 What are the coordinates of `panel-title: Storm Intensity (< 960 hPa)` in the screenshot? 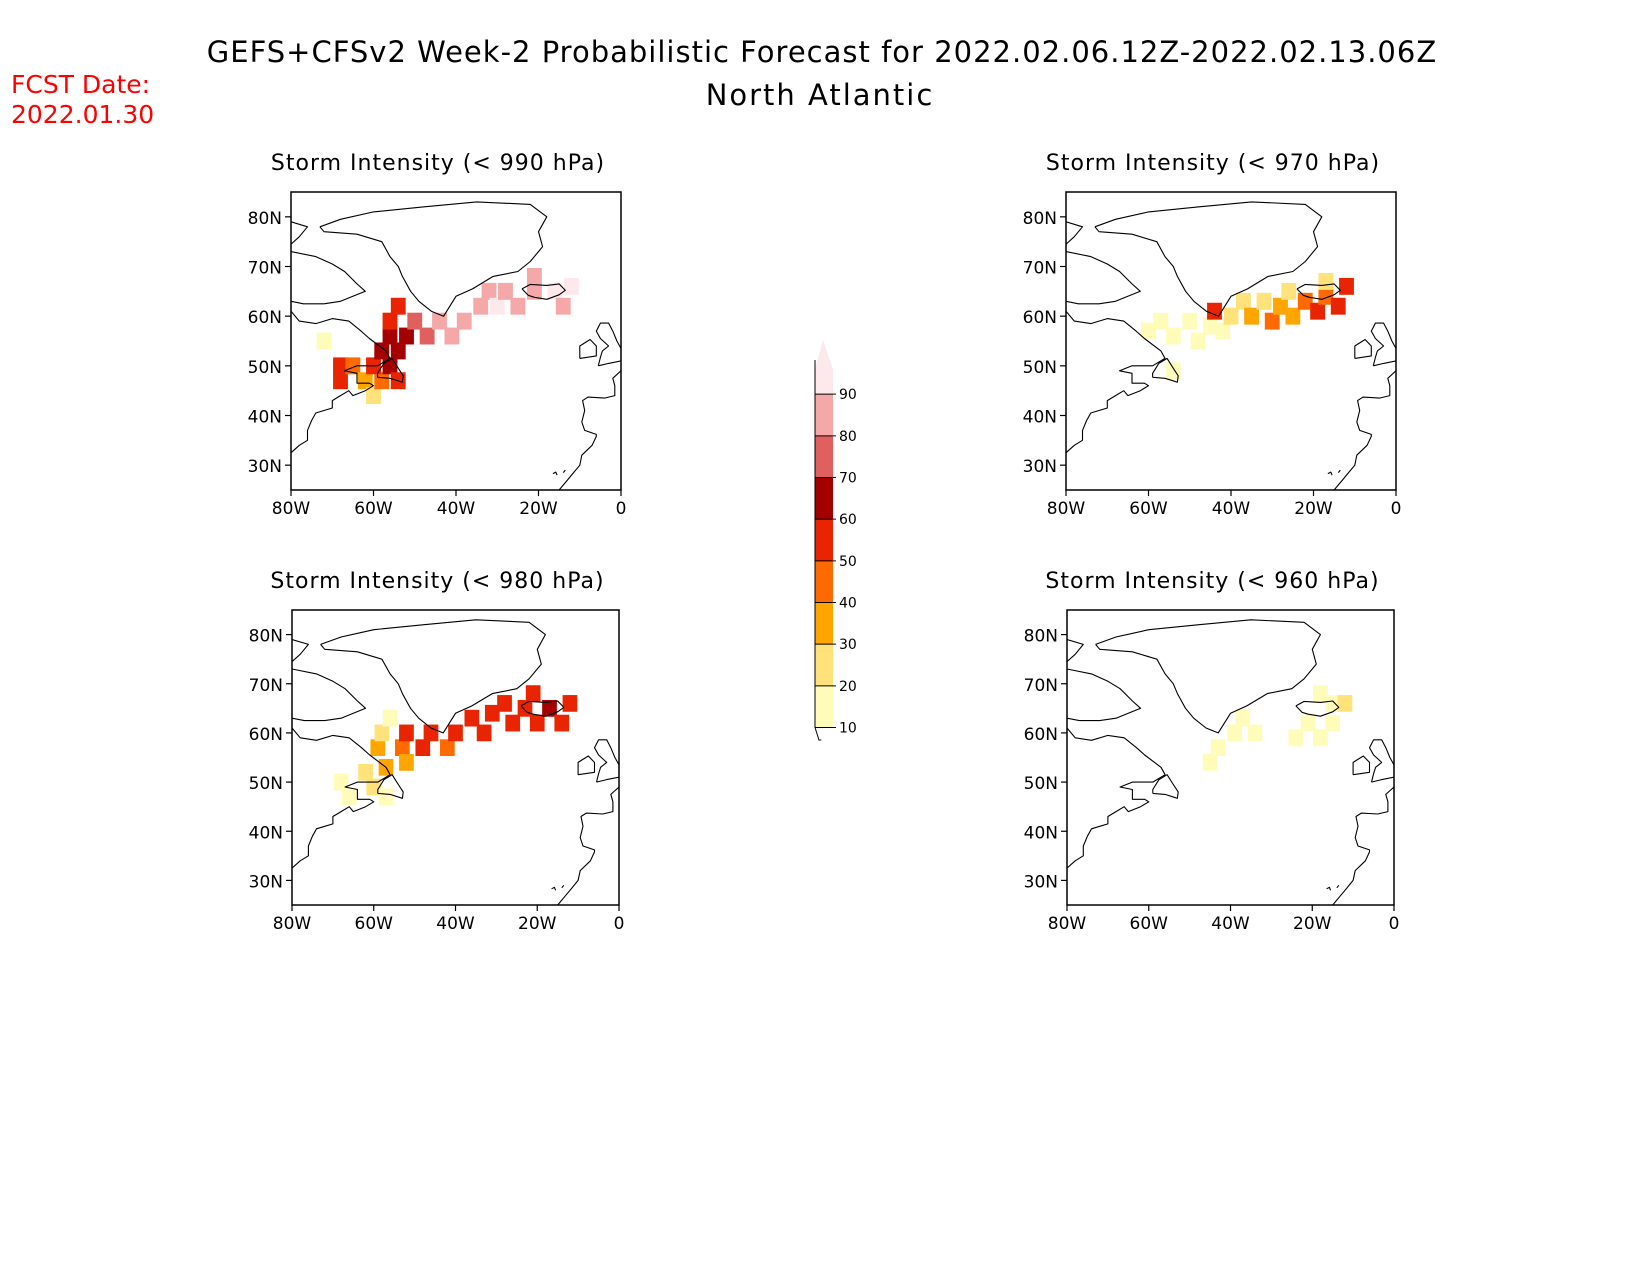 It's located at (1212, 581).